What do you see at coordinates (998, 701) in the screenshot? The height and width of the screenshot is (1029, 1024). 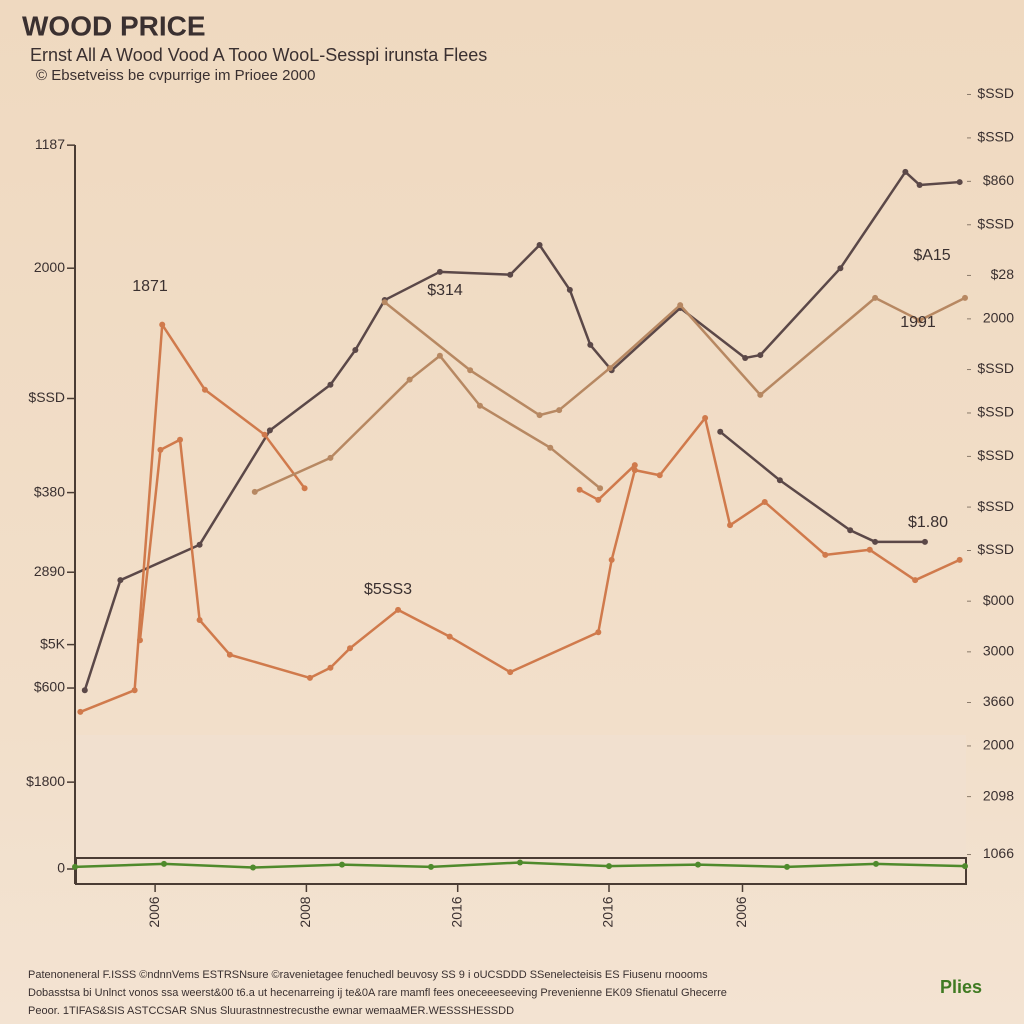 I see `y2-tick-label: 3660` at bounding box center [998, 701].